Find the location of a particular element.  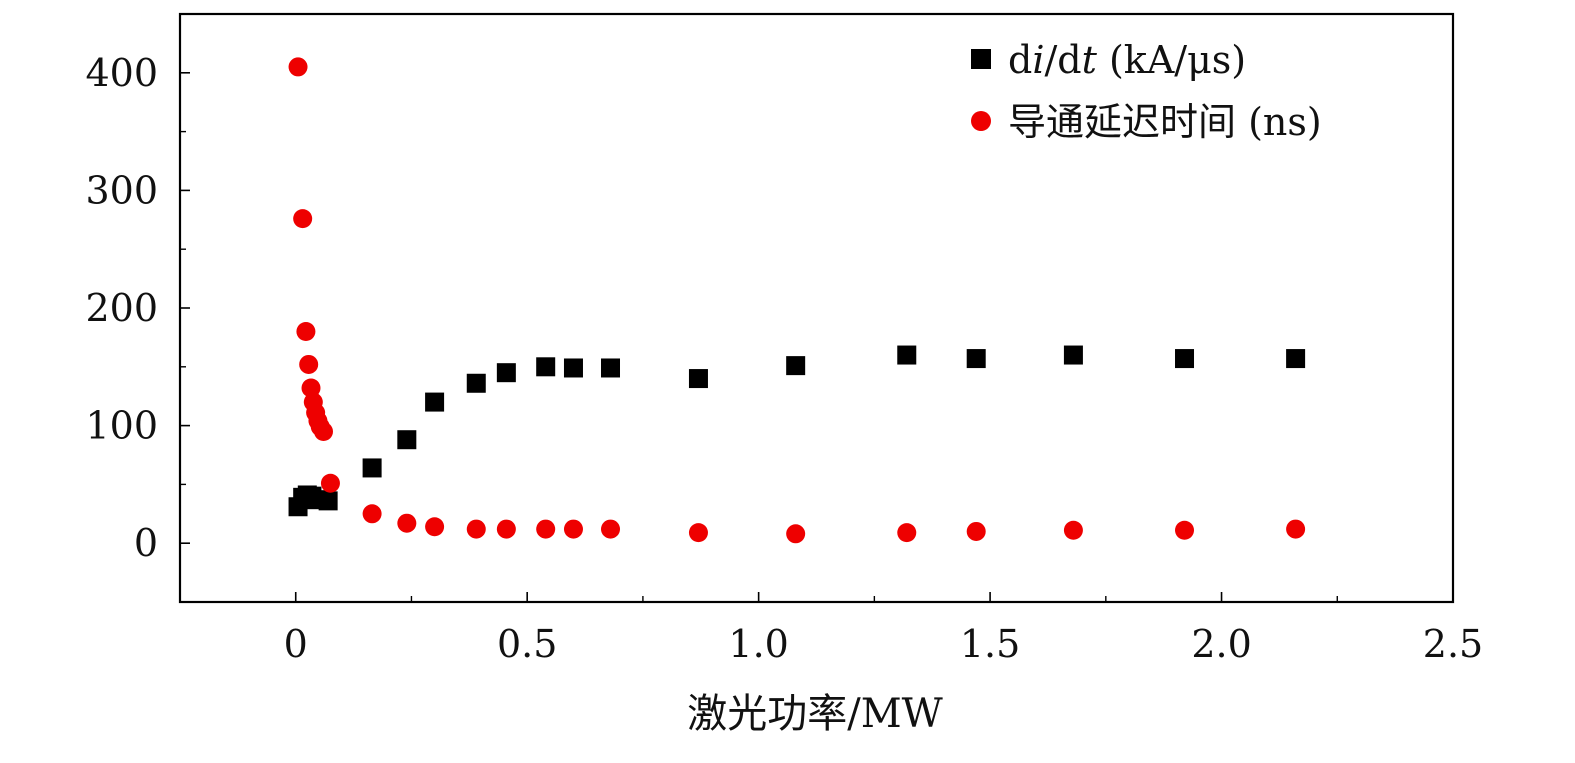

legend: di/dt (kA/μs) 导通延迟时间 (ns) is located at coordinates (1146, 91).